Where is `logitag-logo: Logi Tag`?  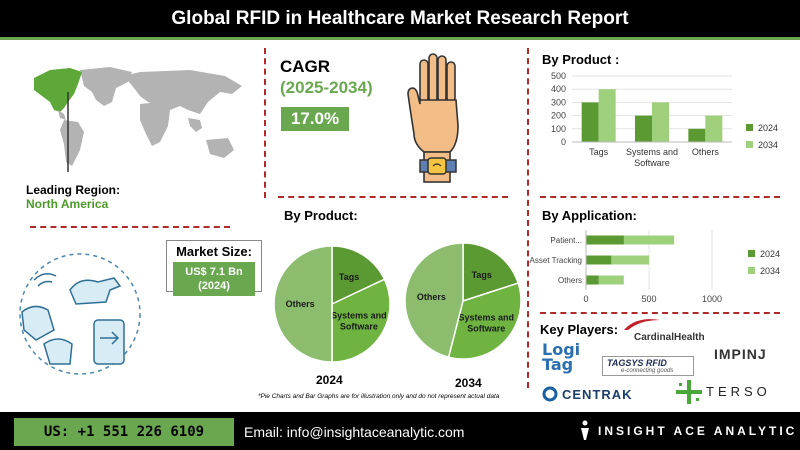 logitag-logo: Logi Tag is located at coordinates (568, 360).